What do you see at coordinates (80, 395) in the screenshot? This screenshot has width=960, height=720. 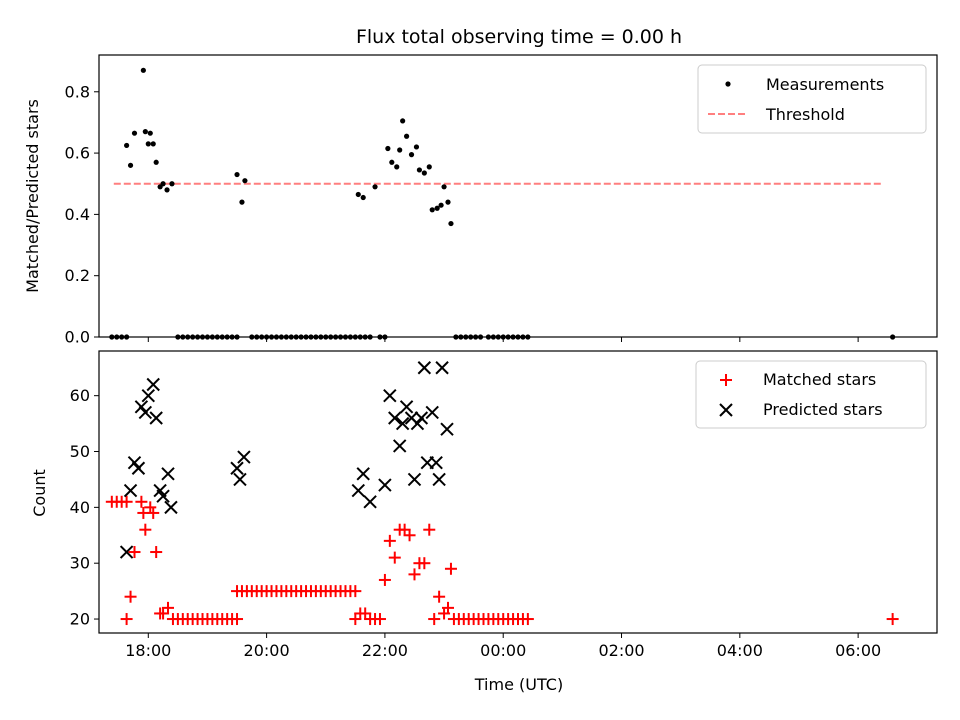 I see `count-y-tick-label: 60` at bounding box center [80, 395].